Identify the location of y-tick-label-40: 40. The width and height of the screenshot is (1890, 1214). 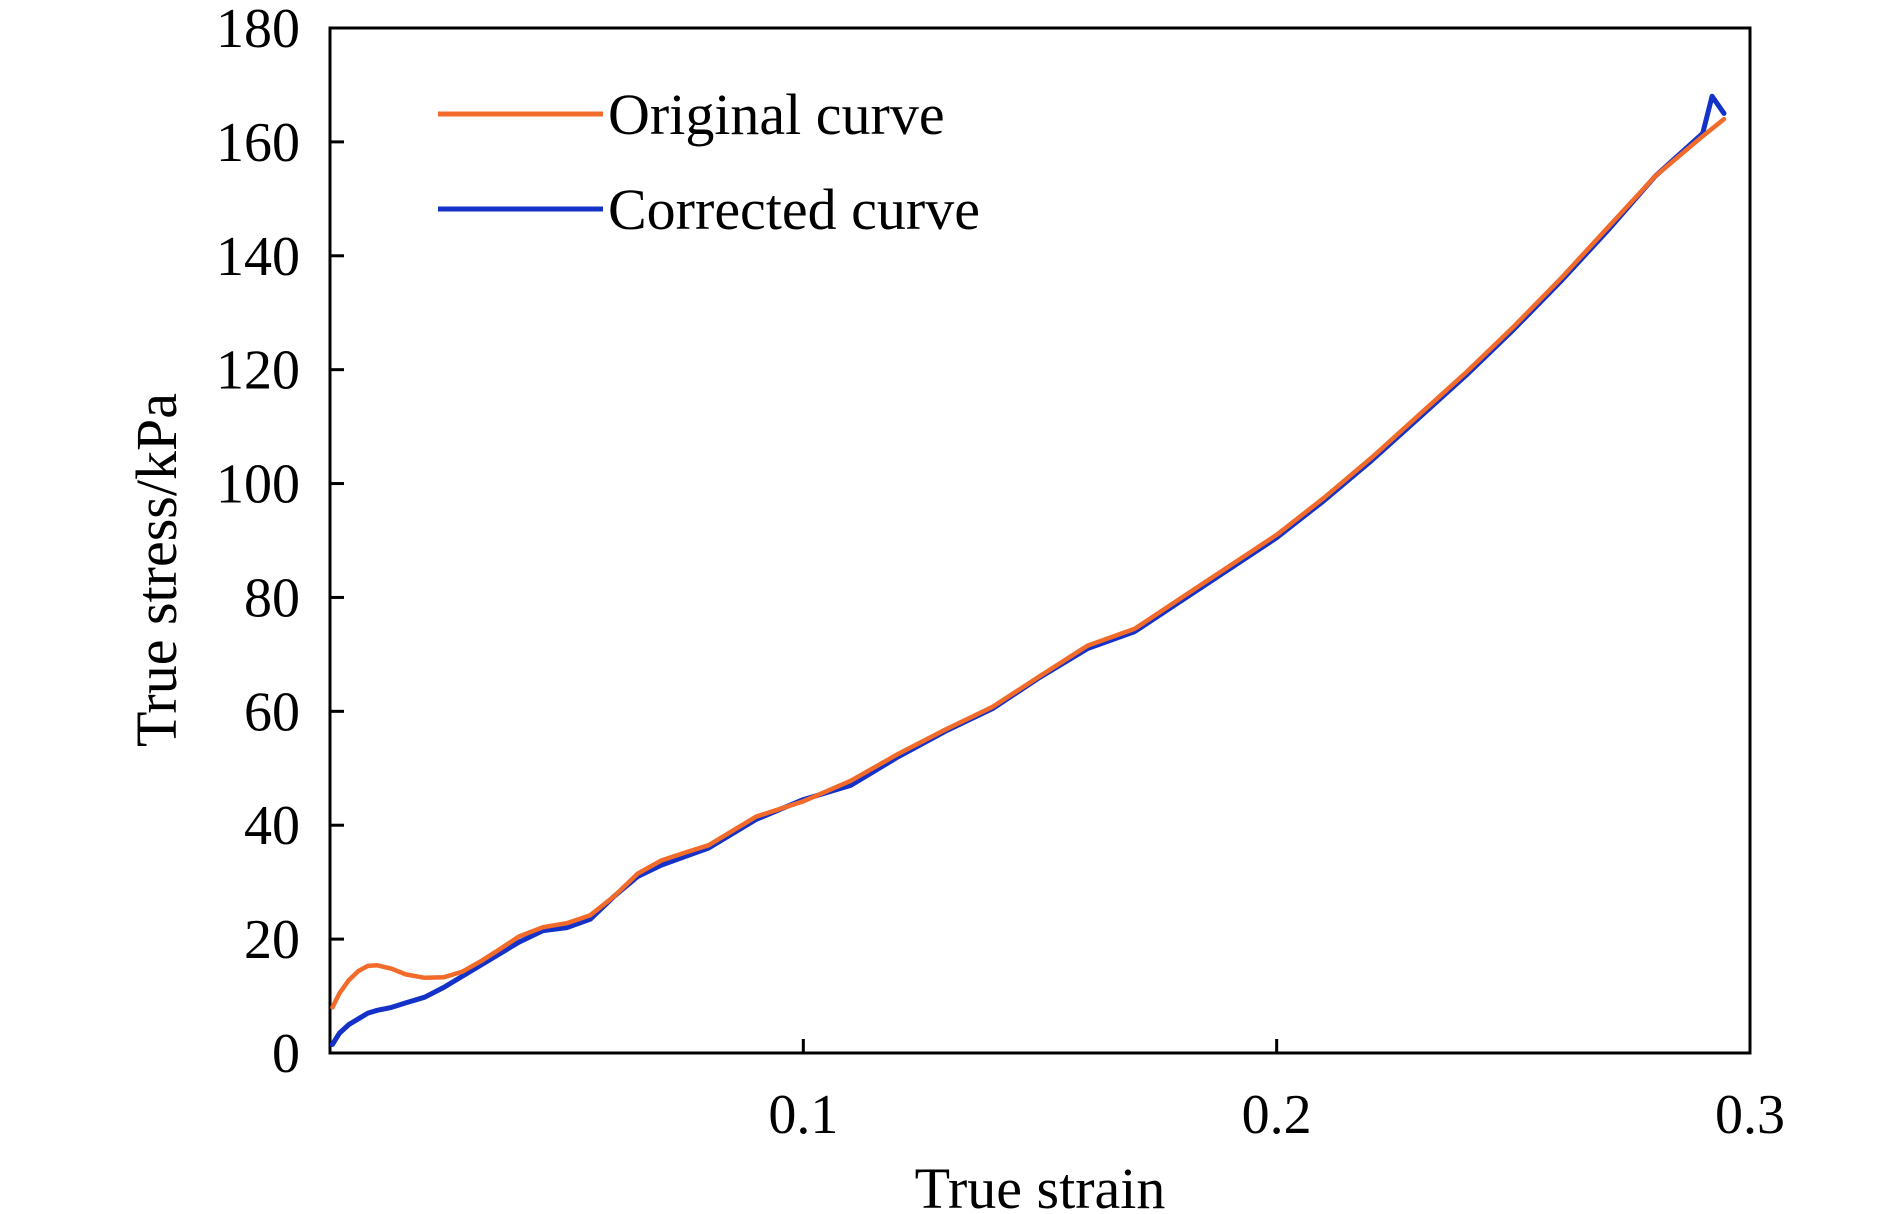
(272, 826).